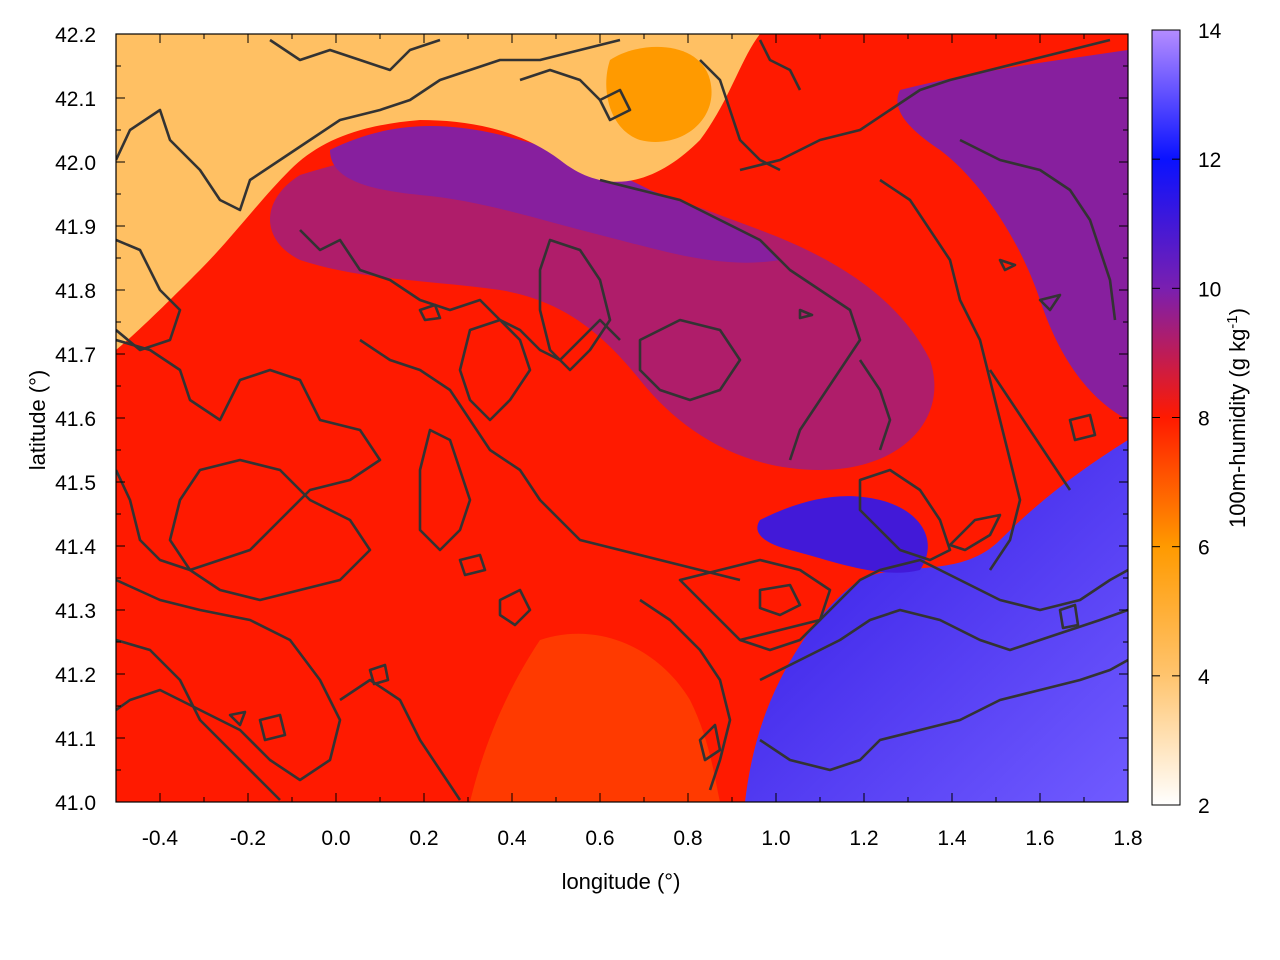 This screenshot has height=960, width=1280. What do you see at coordinates (75, 35) in the screenshot?
I see `y-tick-label: 42.2` at bounding box center [75, 35].